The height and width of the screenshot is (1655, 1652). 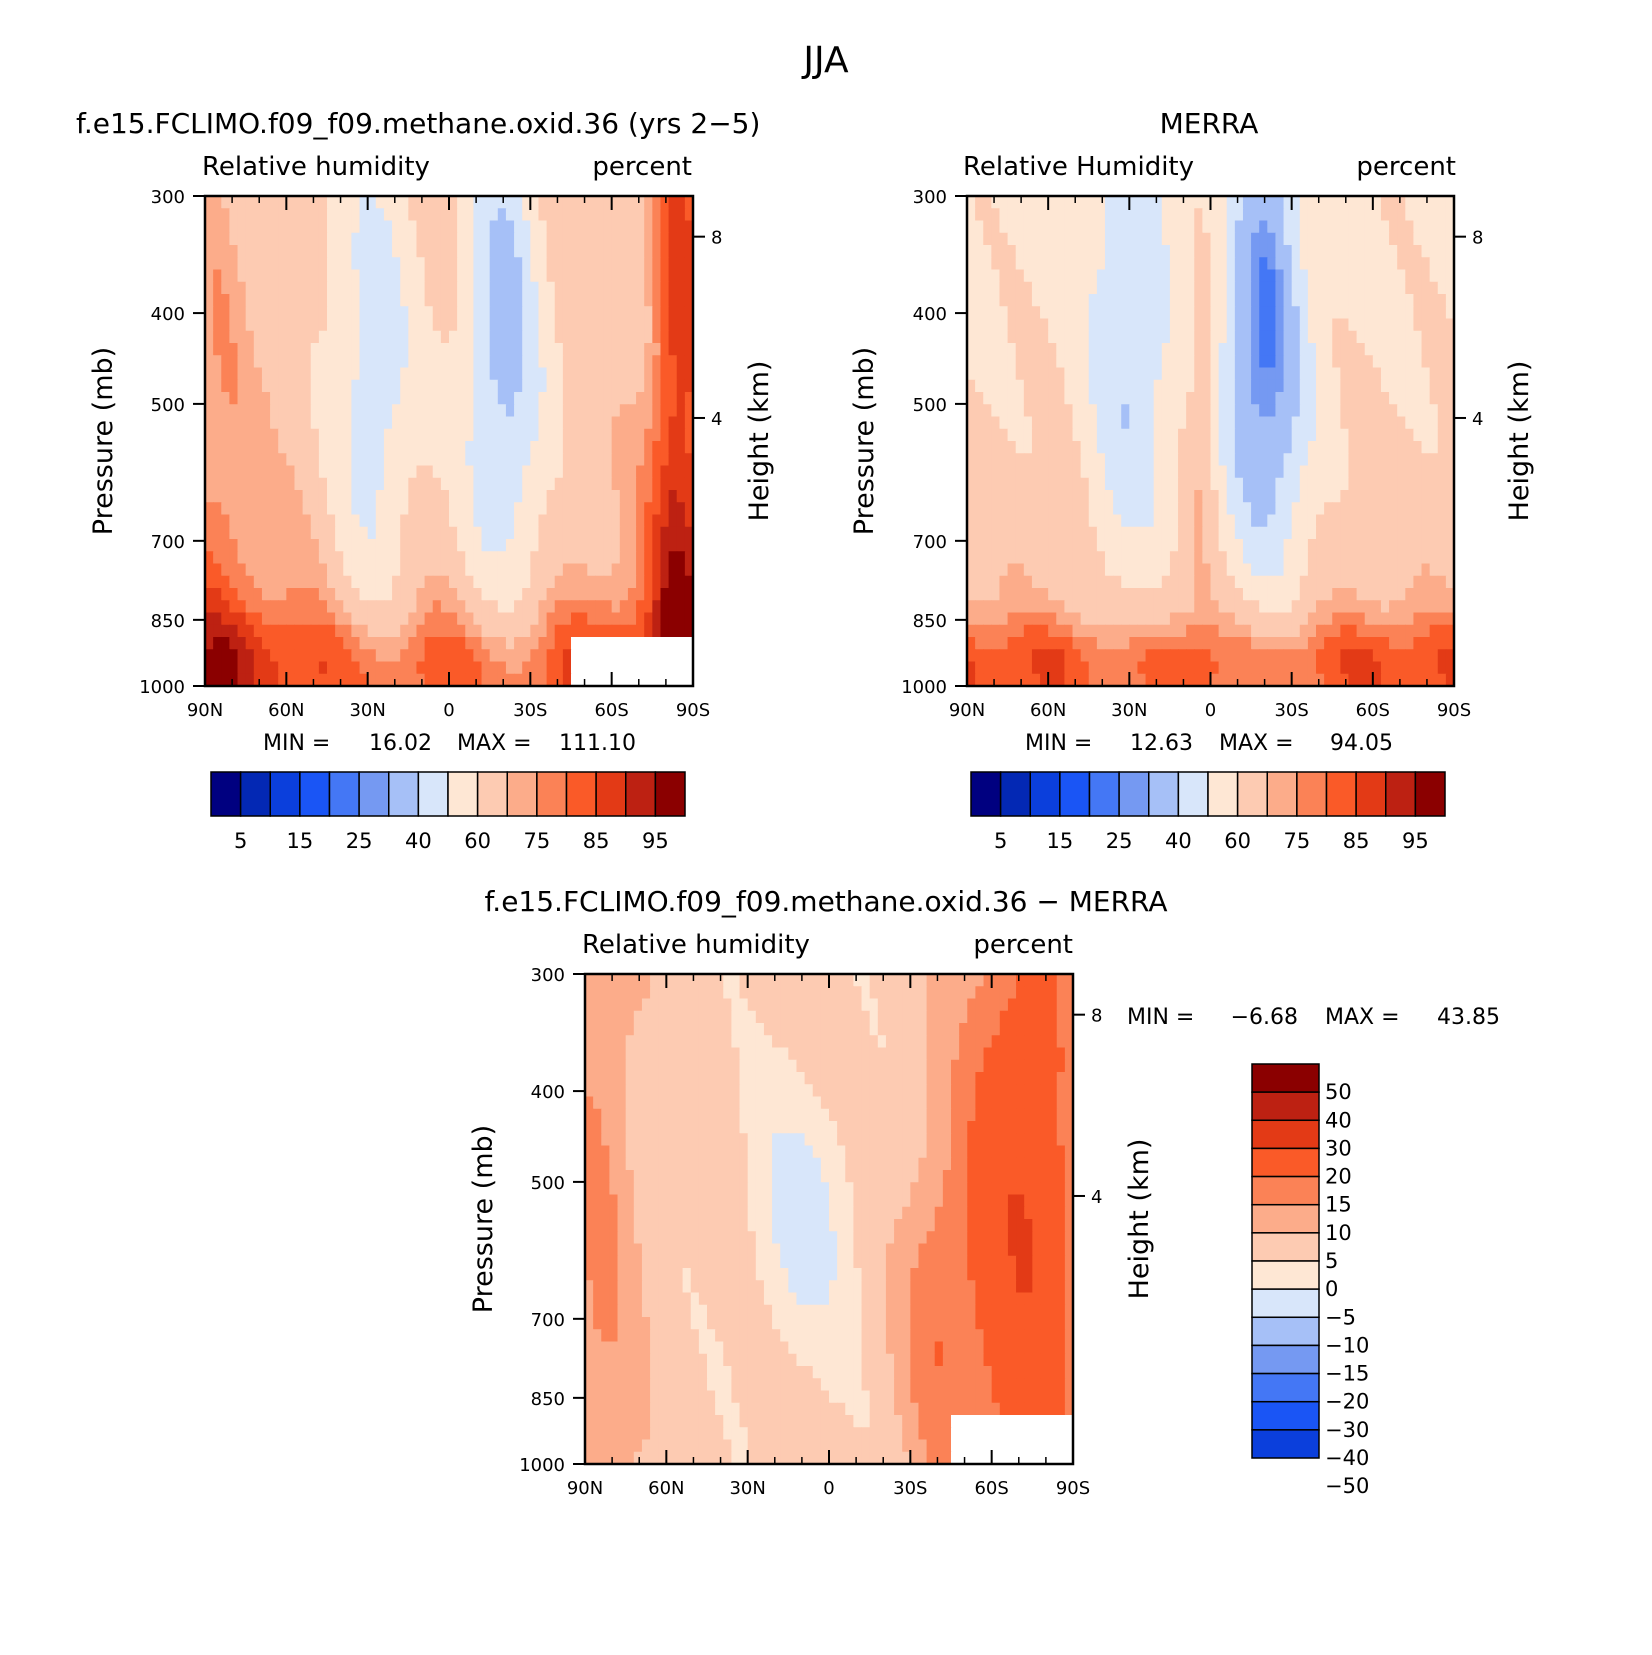 I want to click on x-tick-label: 30N, so click(x=1129, y=710).